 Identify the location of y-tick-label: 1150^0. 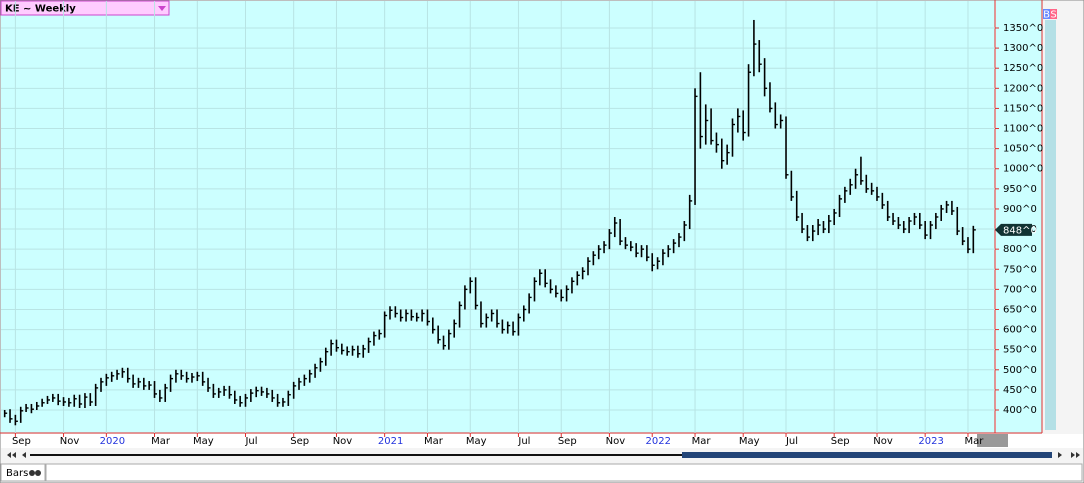
(1023, 108).